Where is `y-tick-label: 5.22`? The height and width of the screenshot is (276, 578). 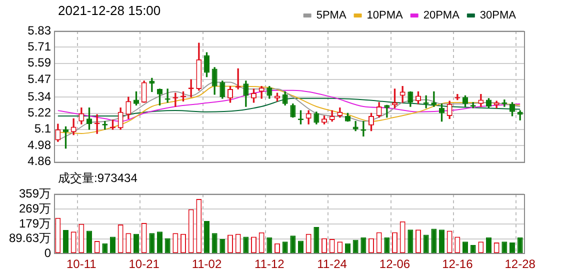 y-tick-label: 5.22 is located at coordinates (40, 113).